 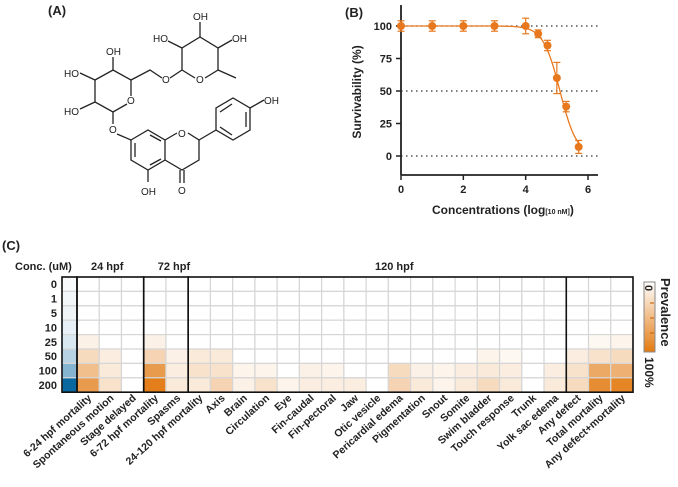 I want to click on group-label: 72 hpf, so click(x=174, y=267).